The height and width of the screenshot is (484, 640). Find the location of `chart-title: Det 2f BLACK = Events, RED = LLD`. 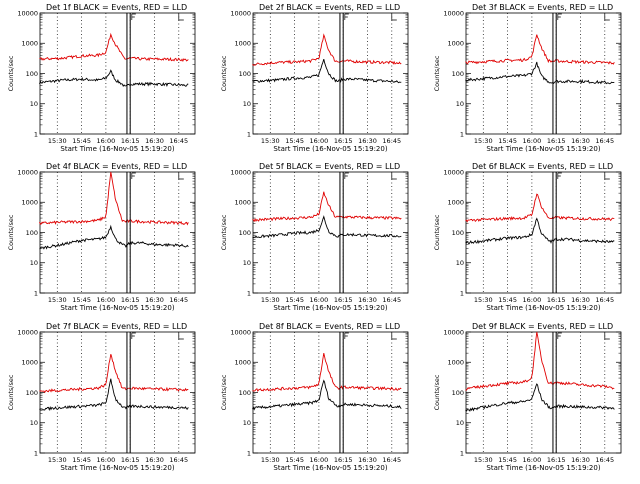

chart-title: Det 2f BLACK = Events, RED = LLD is located at coordinates (329, 7).